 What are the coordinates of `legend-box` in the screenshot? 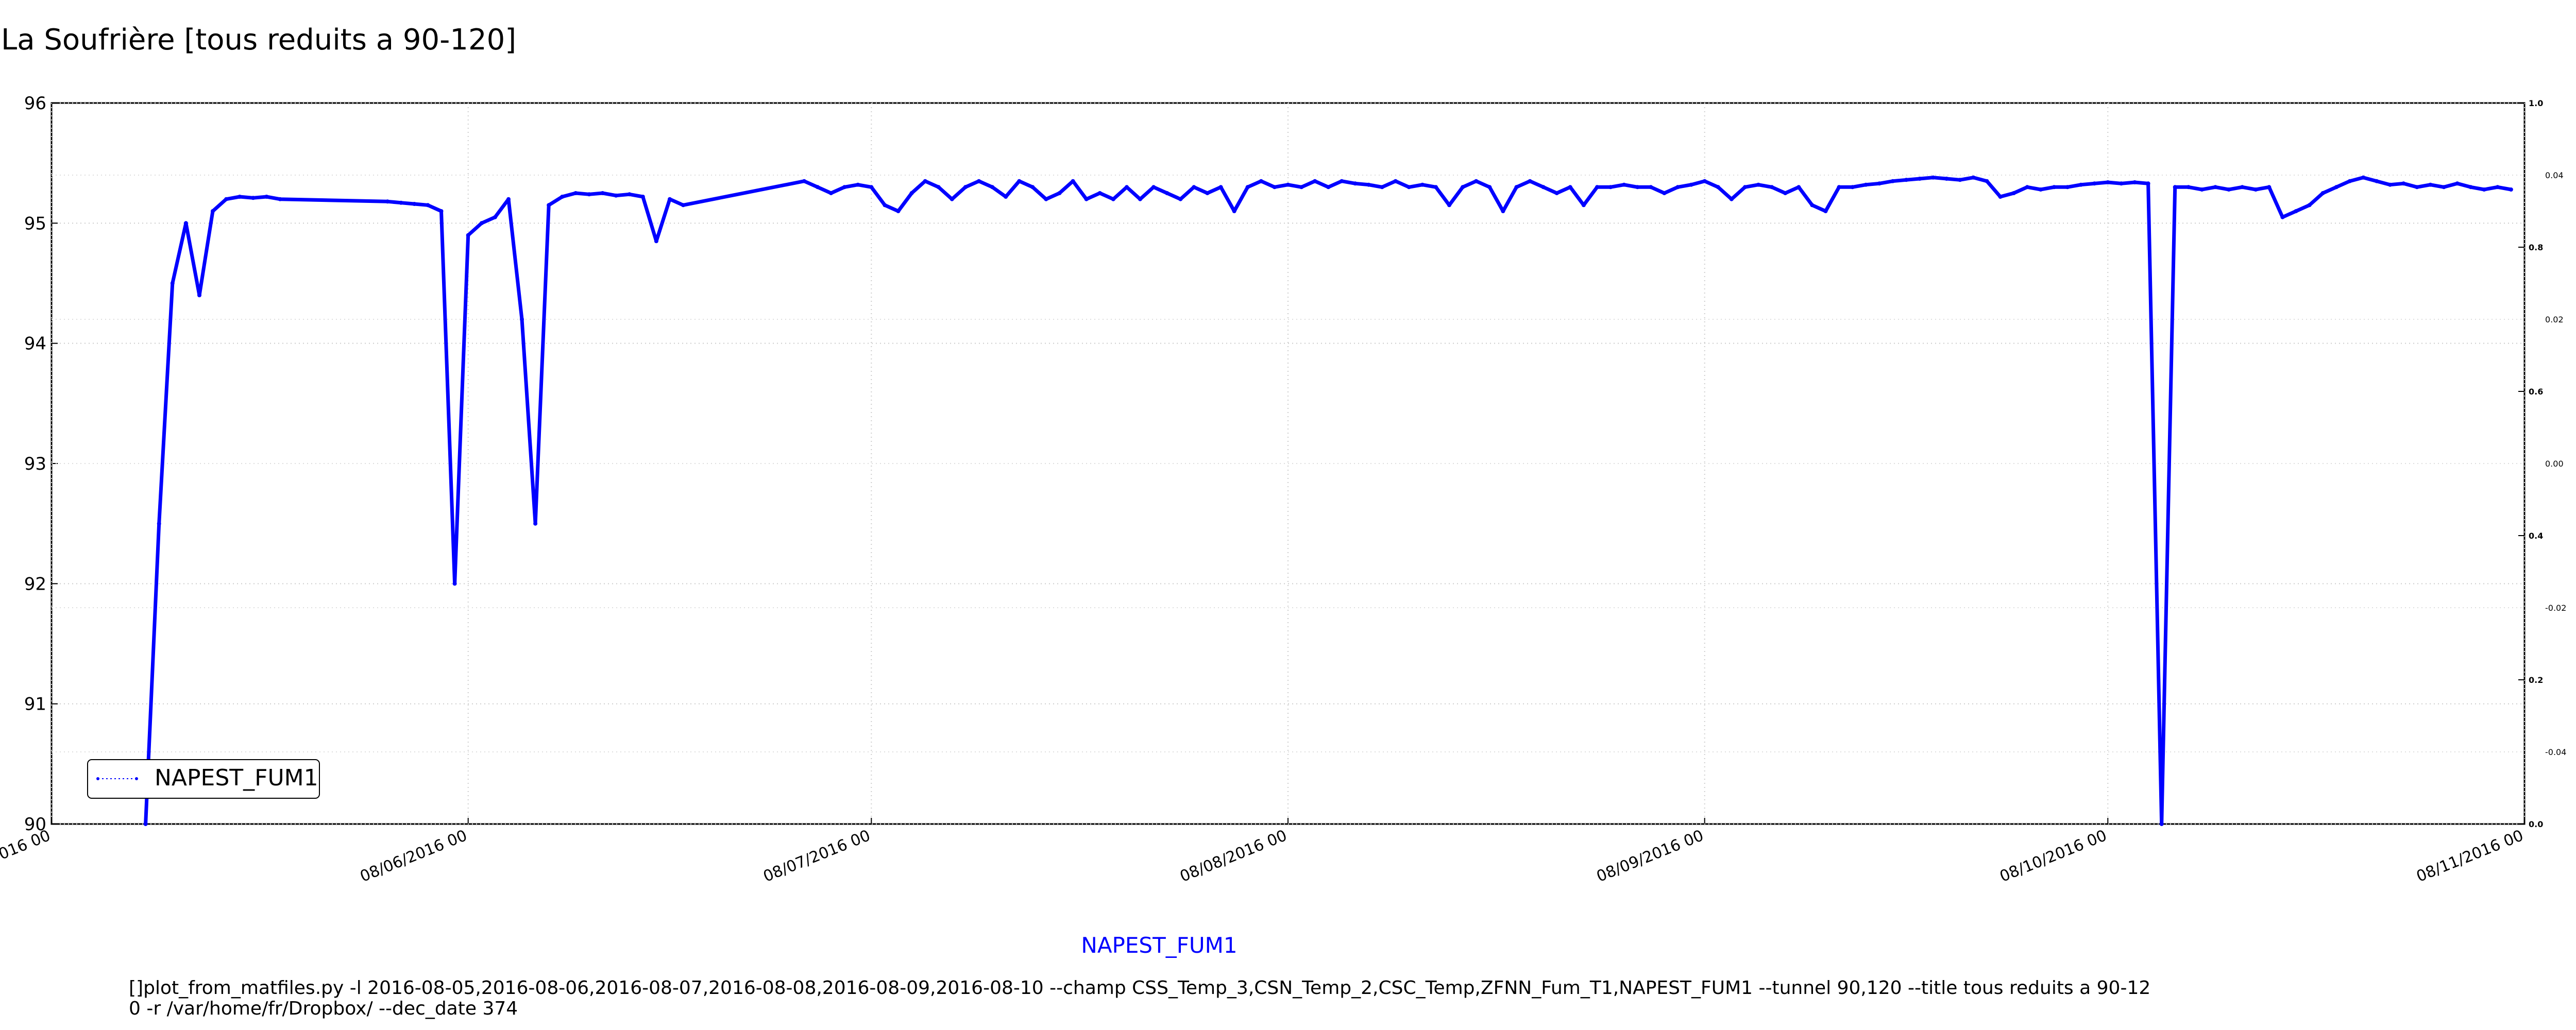 It's located at (203, 779).